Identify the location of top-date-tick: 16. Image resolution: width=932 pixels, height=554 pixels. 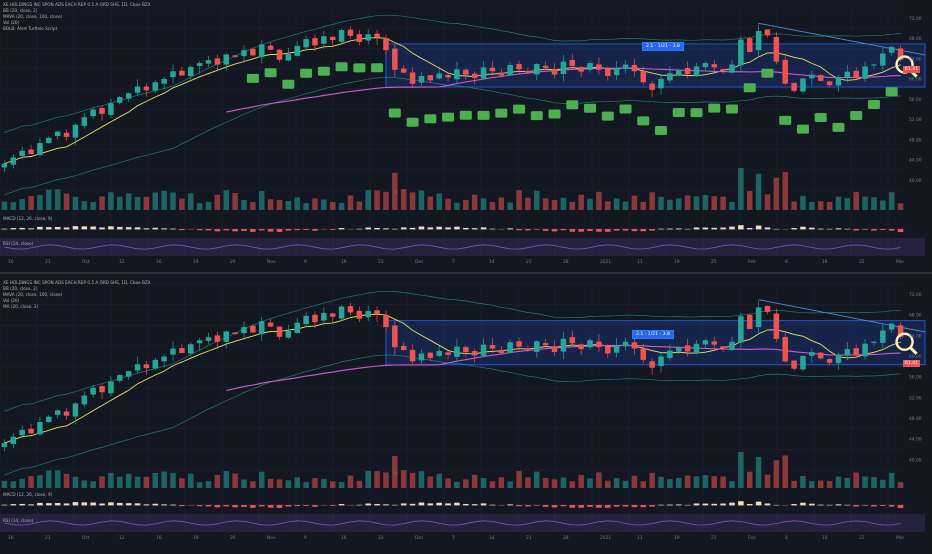
(344, 262).